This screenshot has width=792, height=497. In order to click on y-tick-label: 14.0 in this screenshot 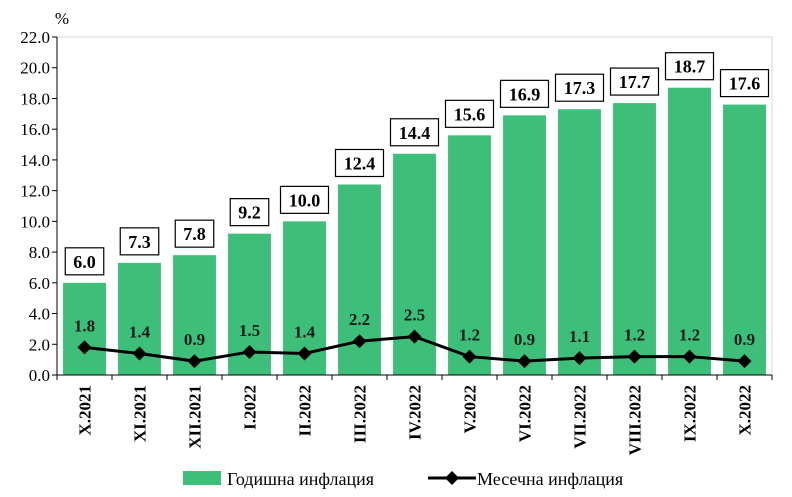, I will do `click(35, 160)`.